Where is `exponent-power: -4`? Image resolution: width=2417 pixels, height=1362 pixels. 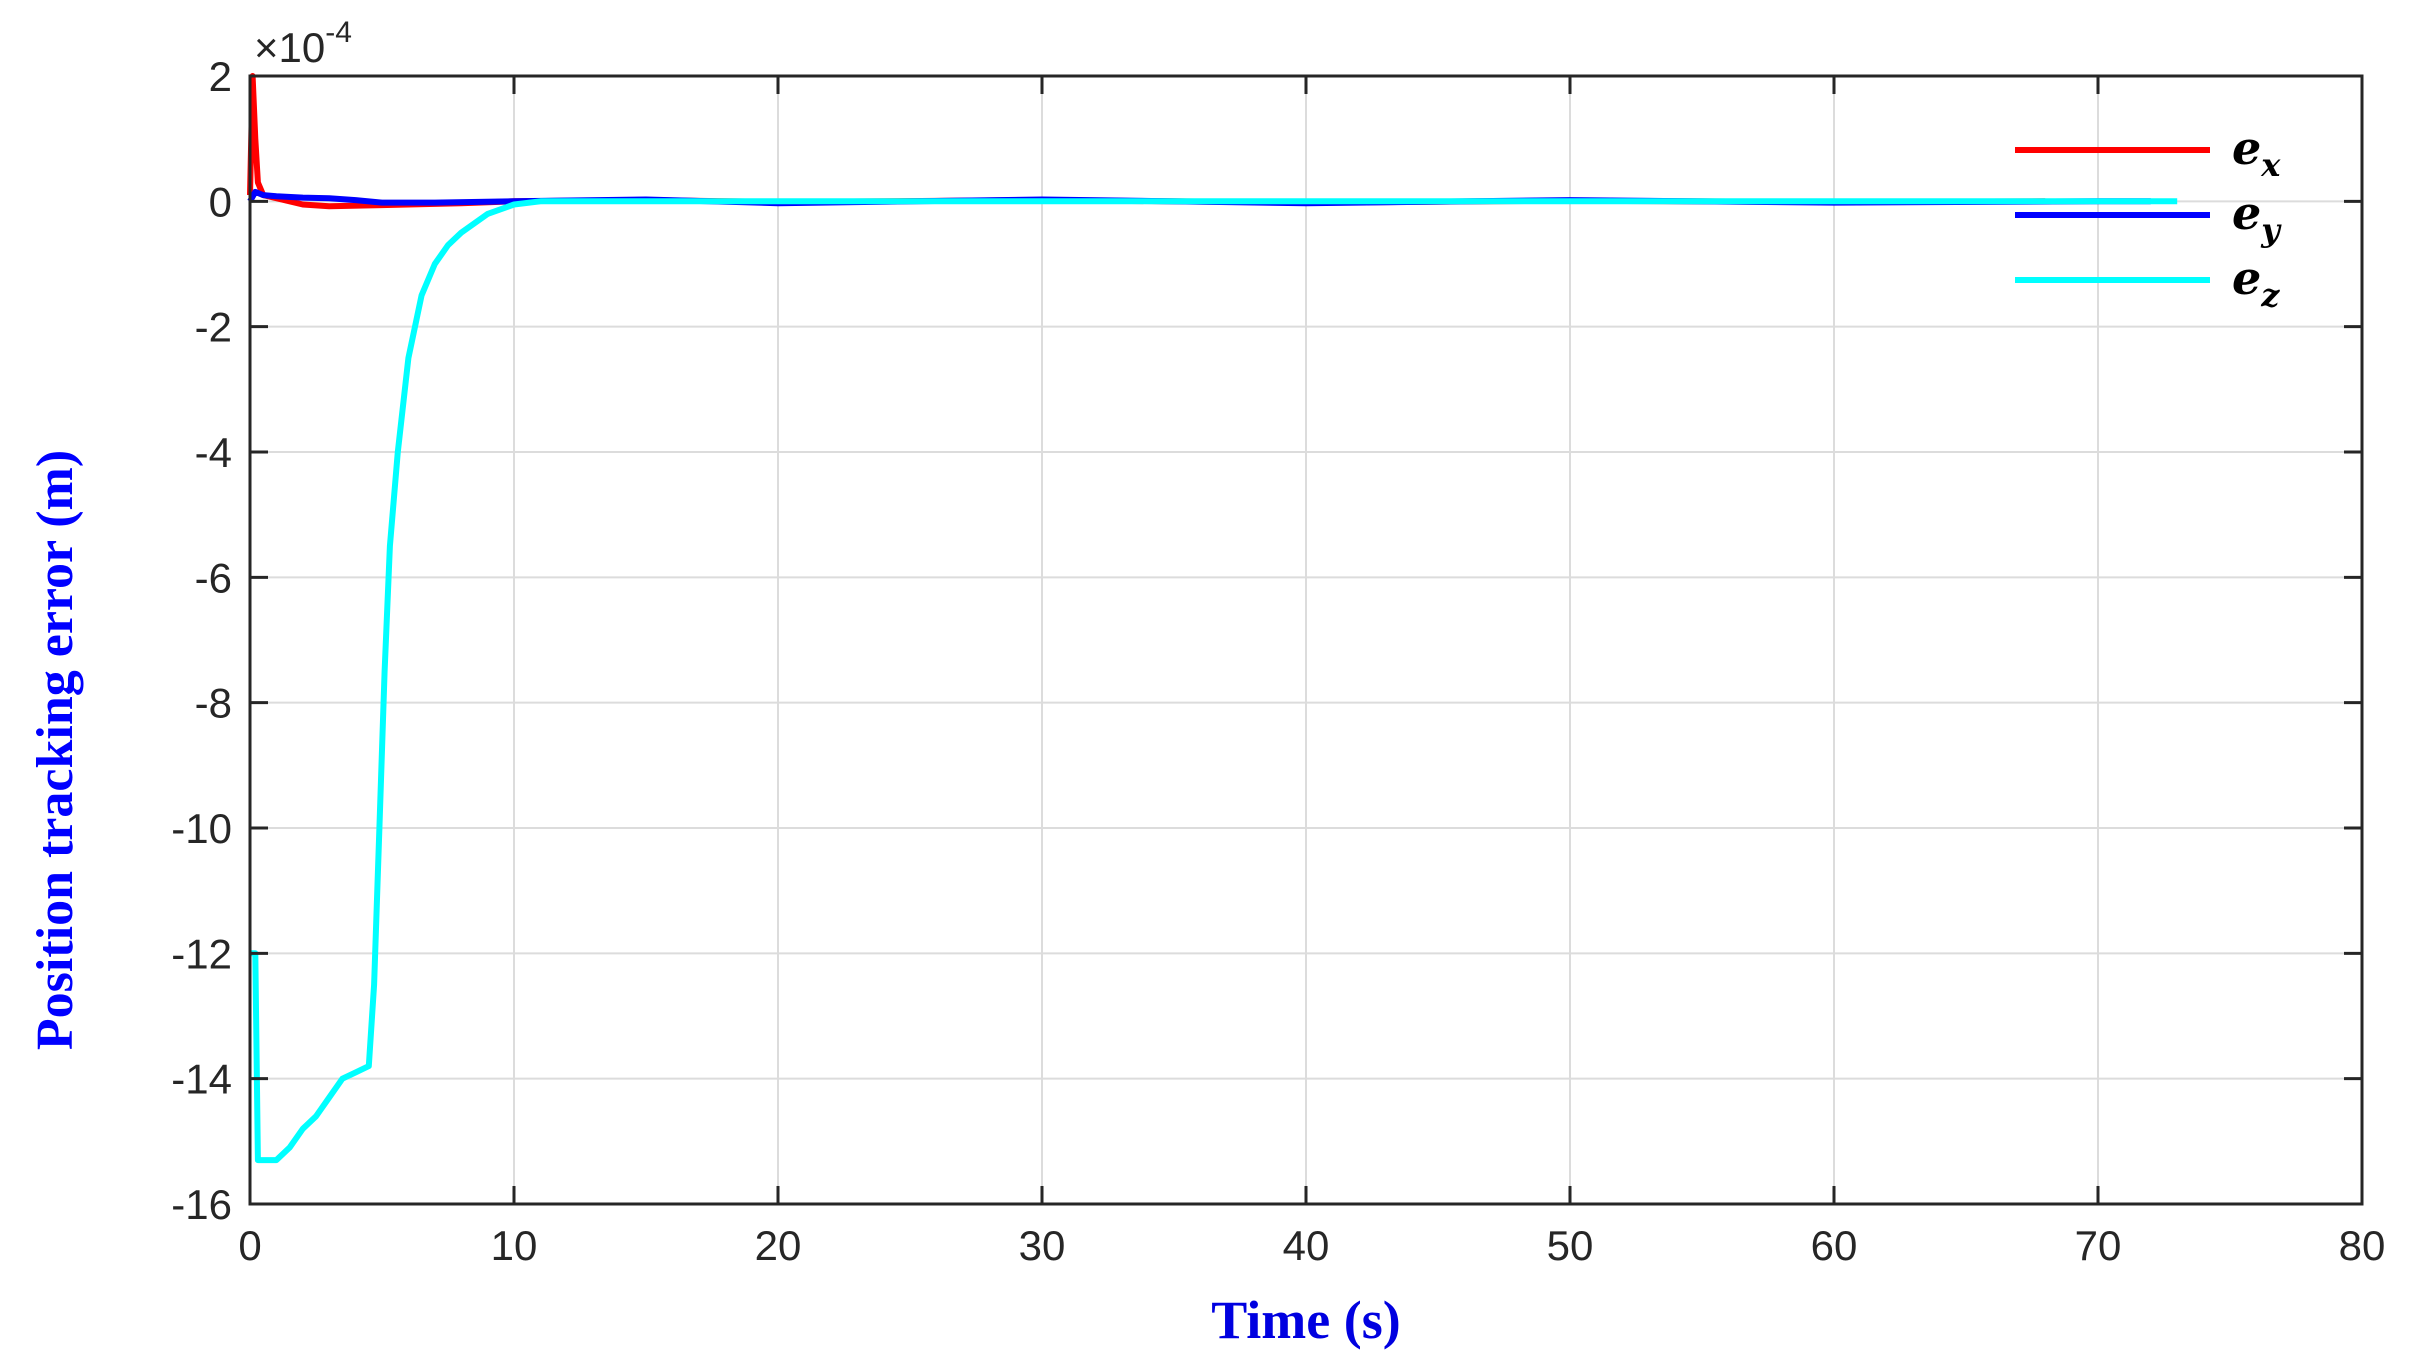
exponent-power: -4 is located at coordinates (338, 32).